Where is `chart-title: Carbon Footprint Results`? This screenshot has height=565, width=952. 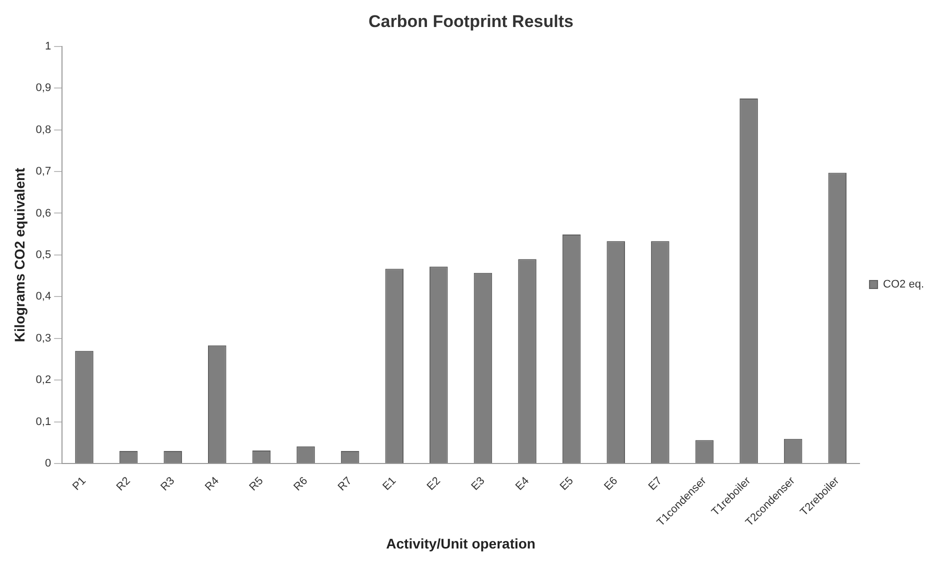 chart-title: Carbon Footprint Results is located at coordinates (471, 21).